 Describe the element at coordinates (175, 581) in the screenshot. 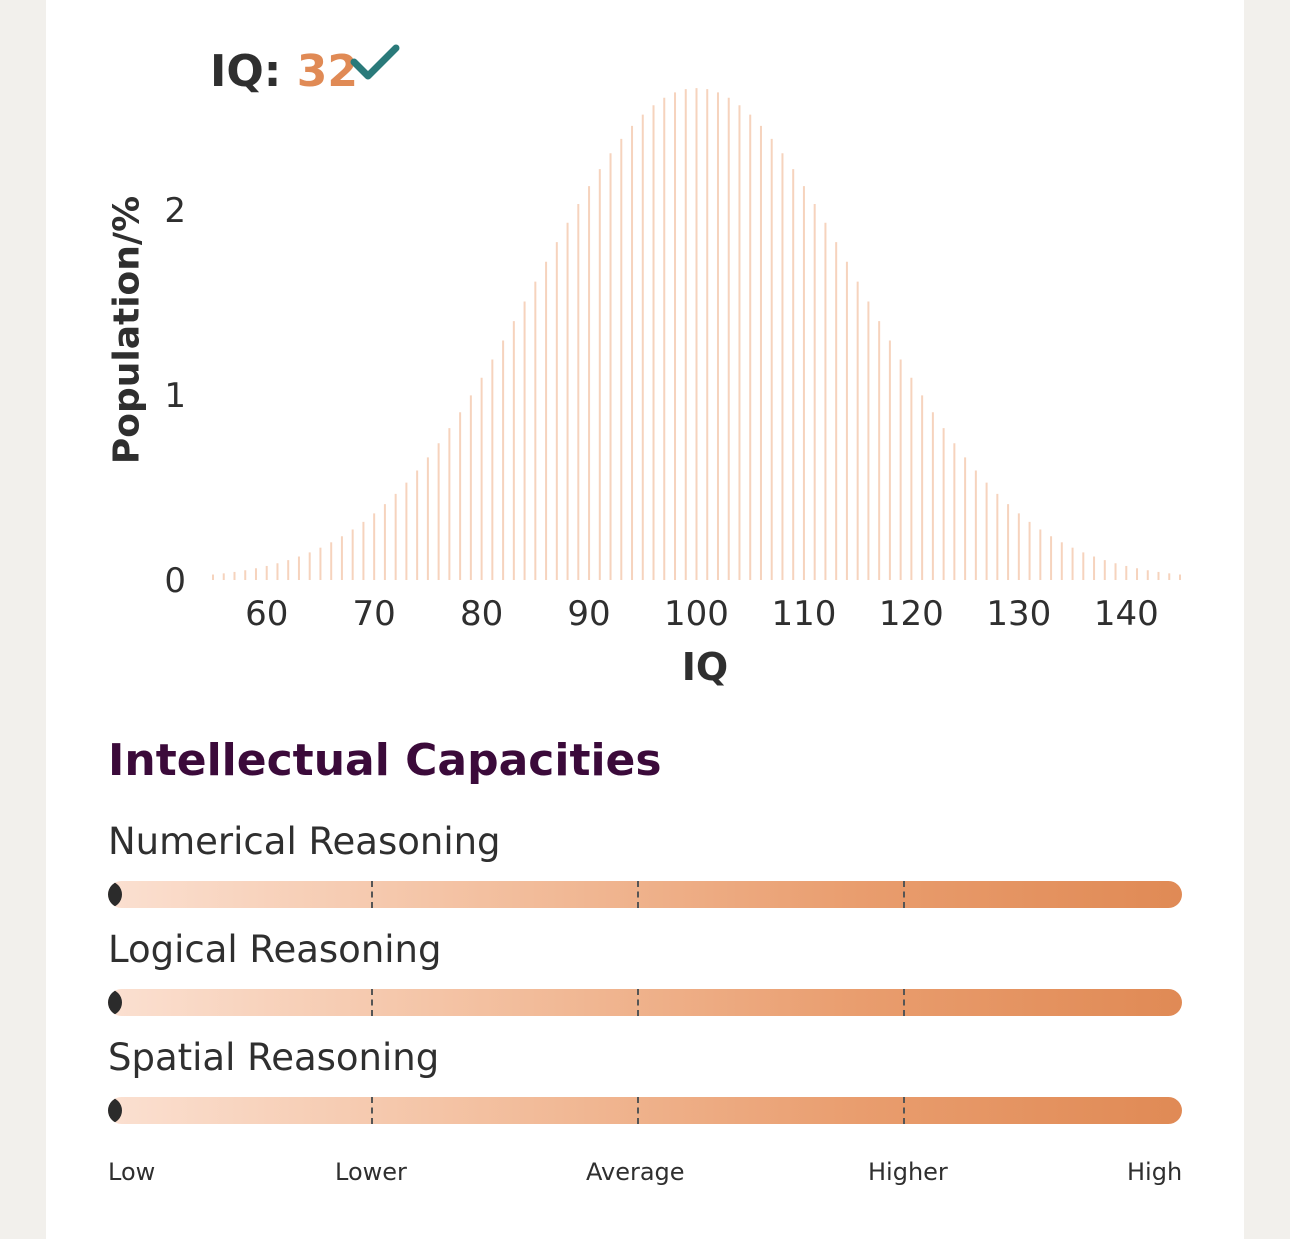

I see `y-tick-label: 0` at that location.